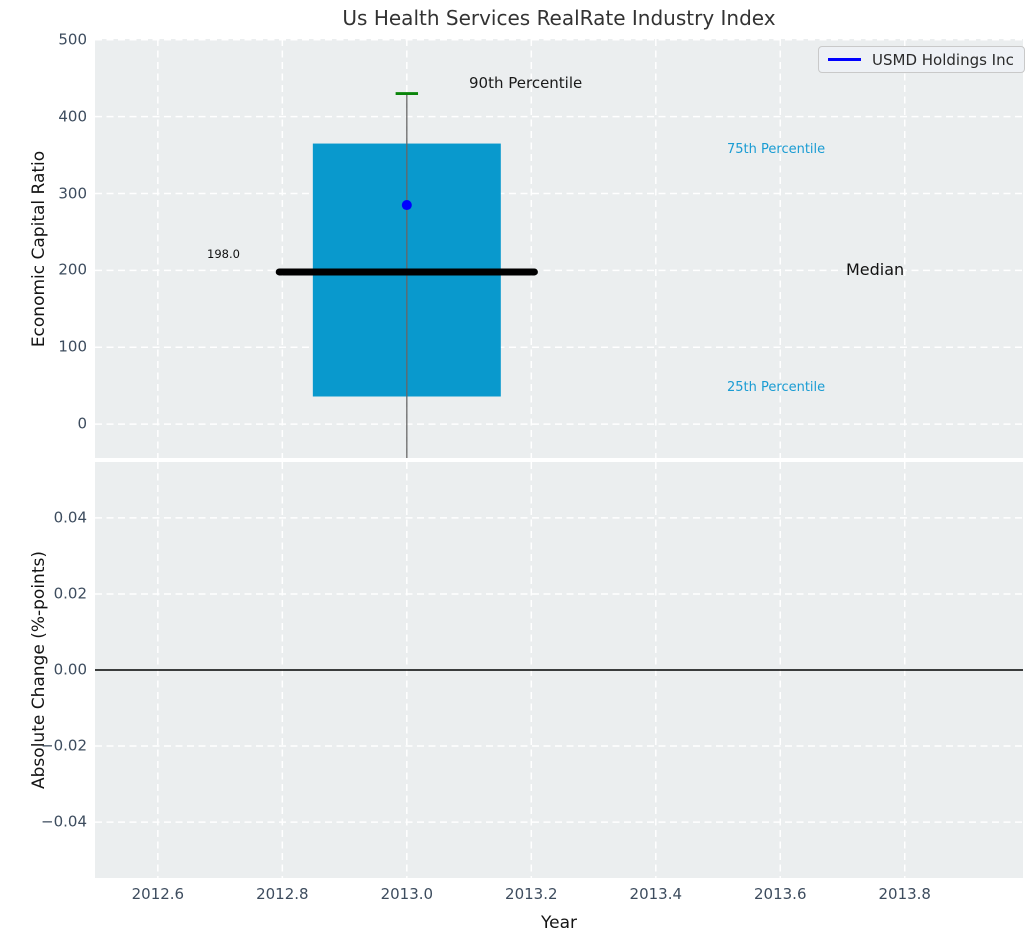 This screenshot has height=942, width=1034. I want to click on x-tick-label: 2013.8, so click(904, 894).